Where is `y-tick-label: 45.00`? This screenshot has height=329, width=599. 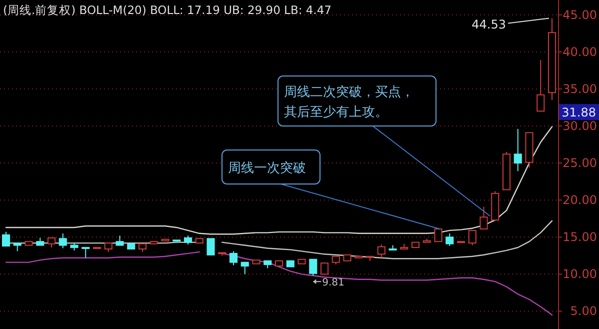 y-tick-label: 45.00 is located at coordinates (579, 15).